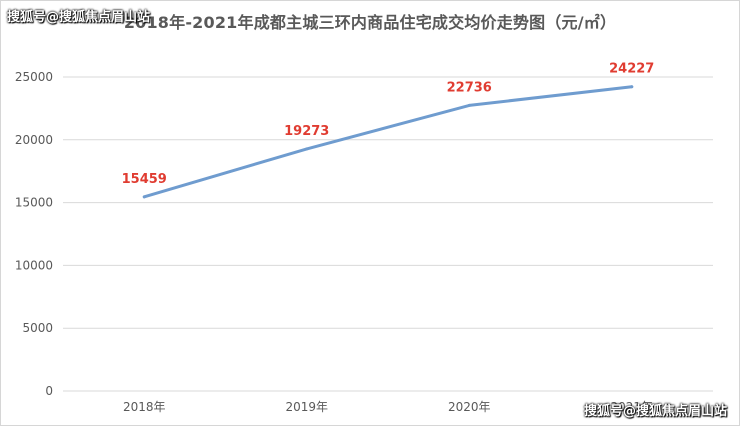 The height and width of the screenshot is (427, 740). Describe the element at coordinates (655, 411) in the screenshot. I see `watermark-bottom: 搜狐号@搜狐焦点眉山站` at that location.